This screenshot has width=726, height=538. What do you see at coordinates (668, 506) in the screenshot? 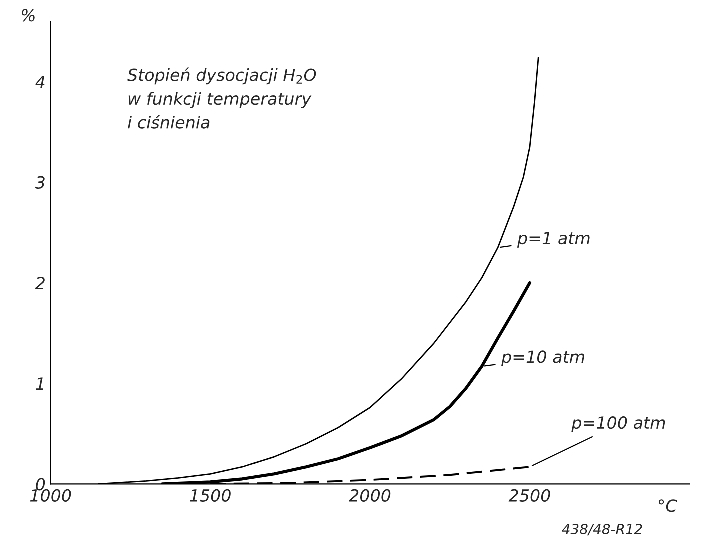
I see `x-axis-title: °C` at bounding box center [668, 506].